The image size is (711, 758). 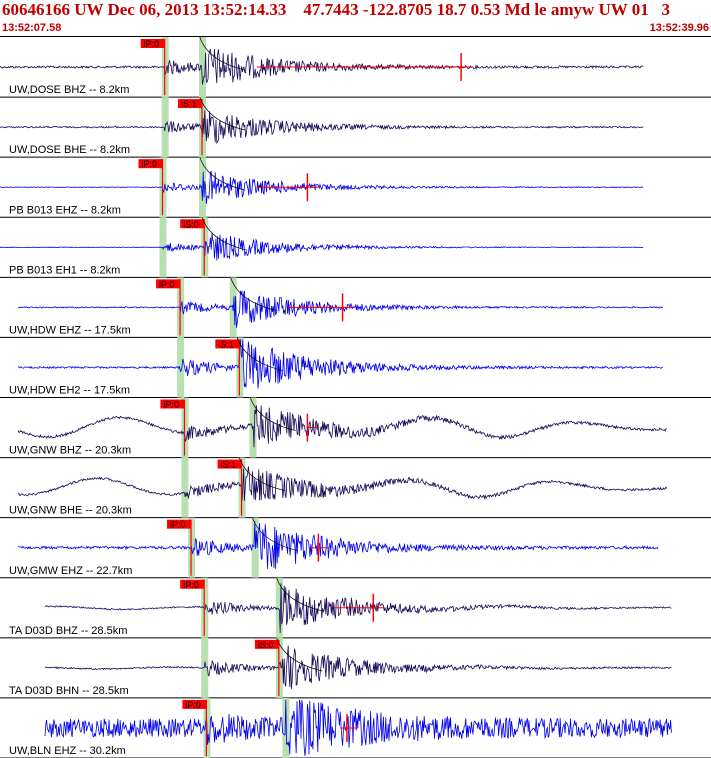 I want to click on end-time: 13:52:39.96, so click(x=679, y=28).